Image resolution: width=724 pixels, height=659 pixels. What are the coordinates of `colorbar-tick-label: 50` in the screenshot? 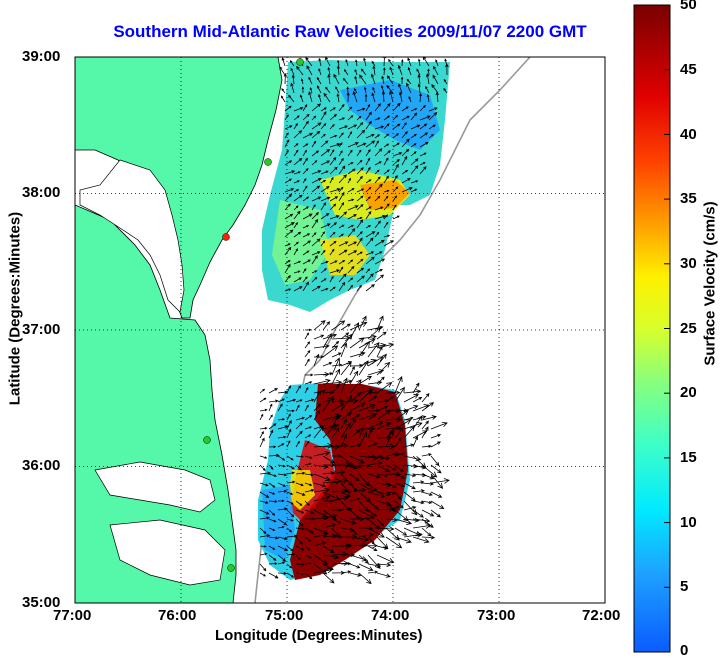 It's located at (688, 6).